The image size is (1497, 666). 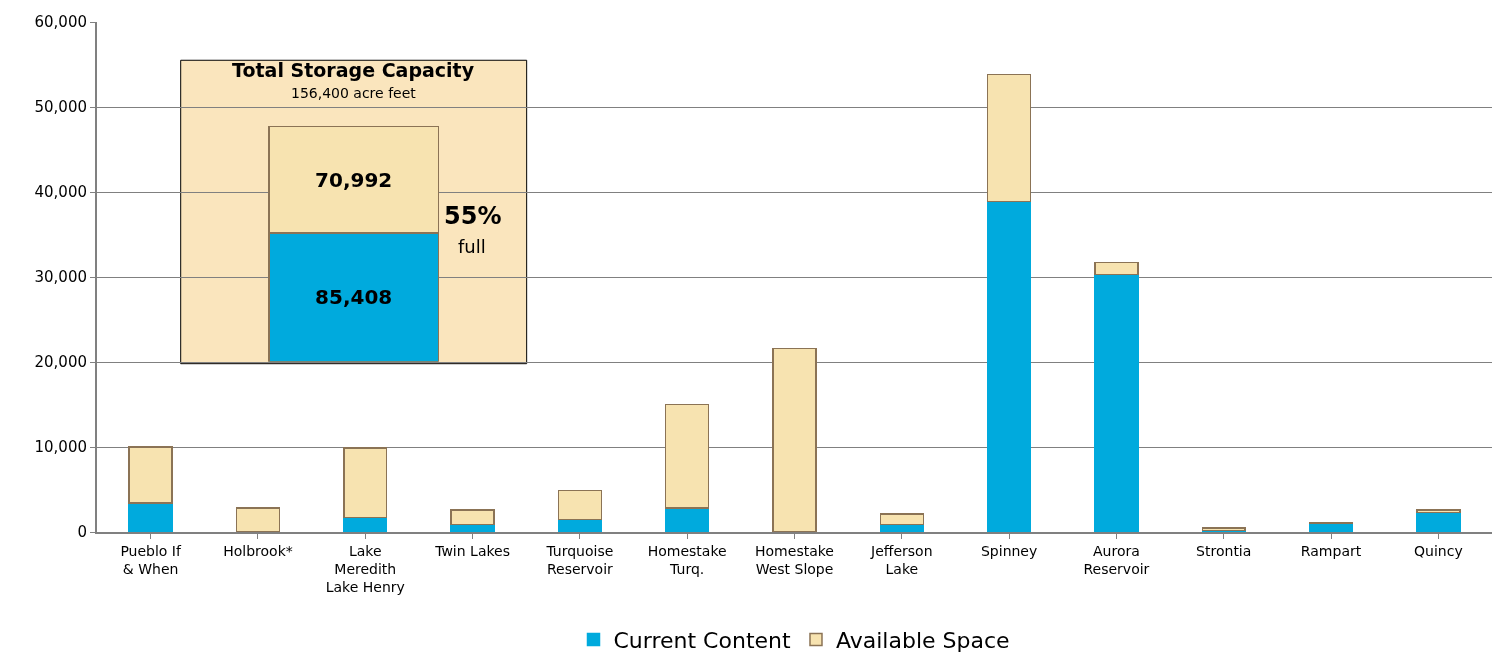 I want to click on chart-title: Total Storage Capacity, so click(x=353, y=70).